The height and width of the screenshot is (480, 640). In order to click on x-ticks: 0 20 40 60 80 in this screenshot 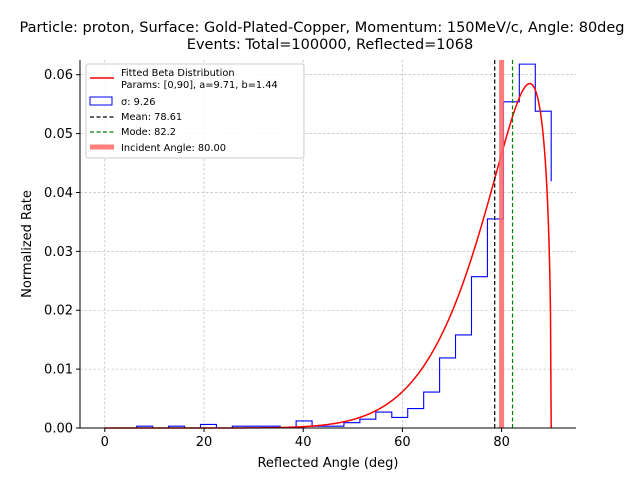, I will do `click(305, 439)`.